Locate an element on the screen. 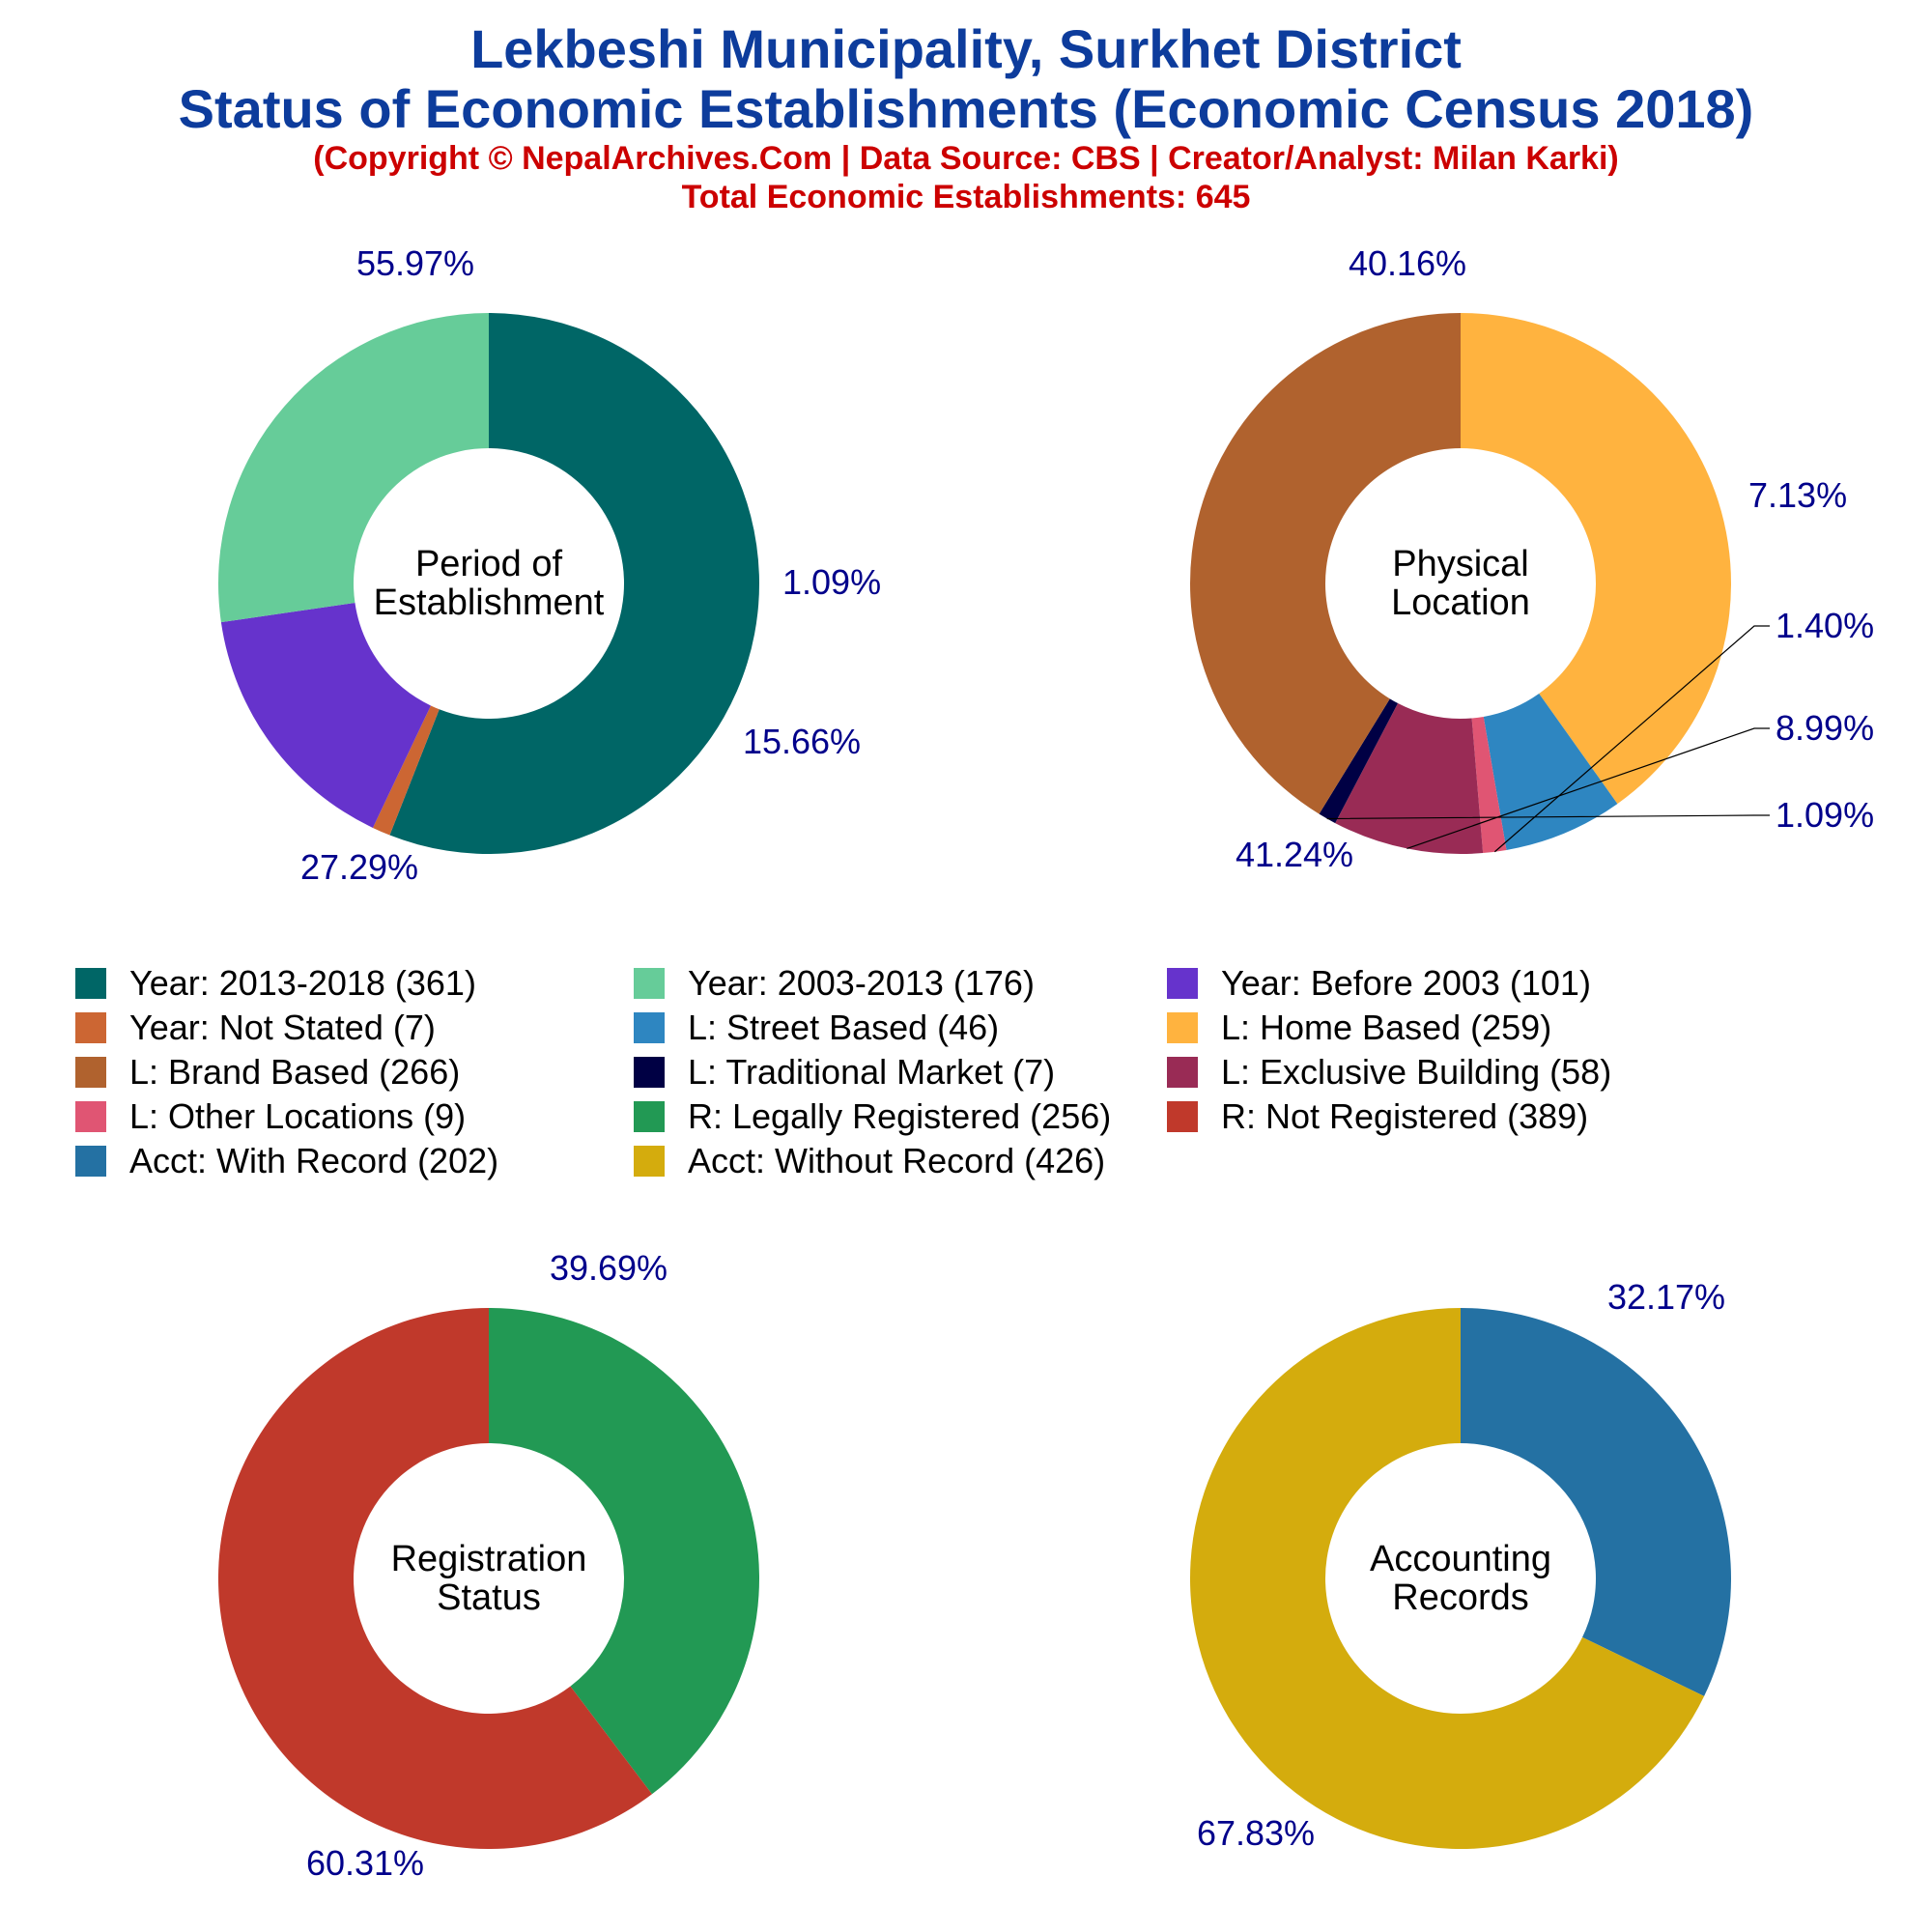 The width and height of the screenshot is (1932, 1932). legend-item-acct-with-record-202: Acct: With Record (202) is located at coordinates (286, 1161).